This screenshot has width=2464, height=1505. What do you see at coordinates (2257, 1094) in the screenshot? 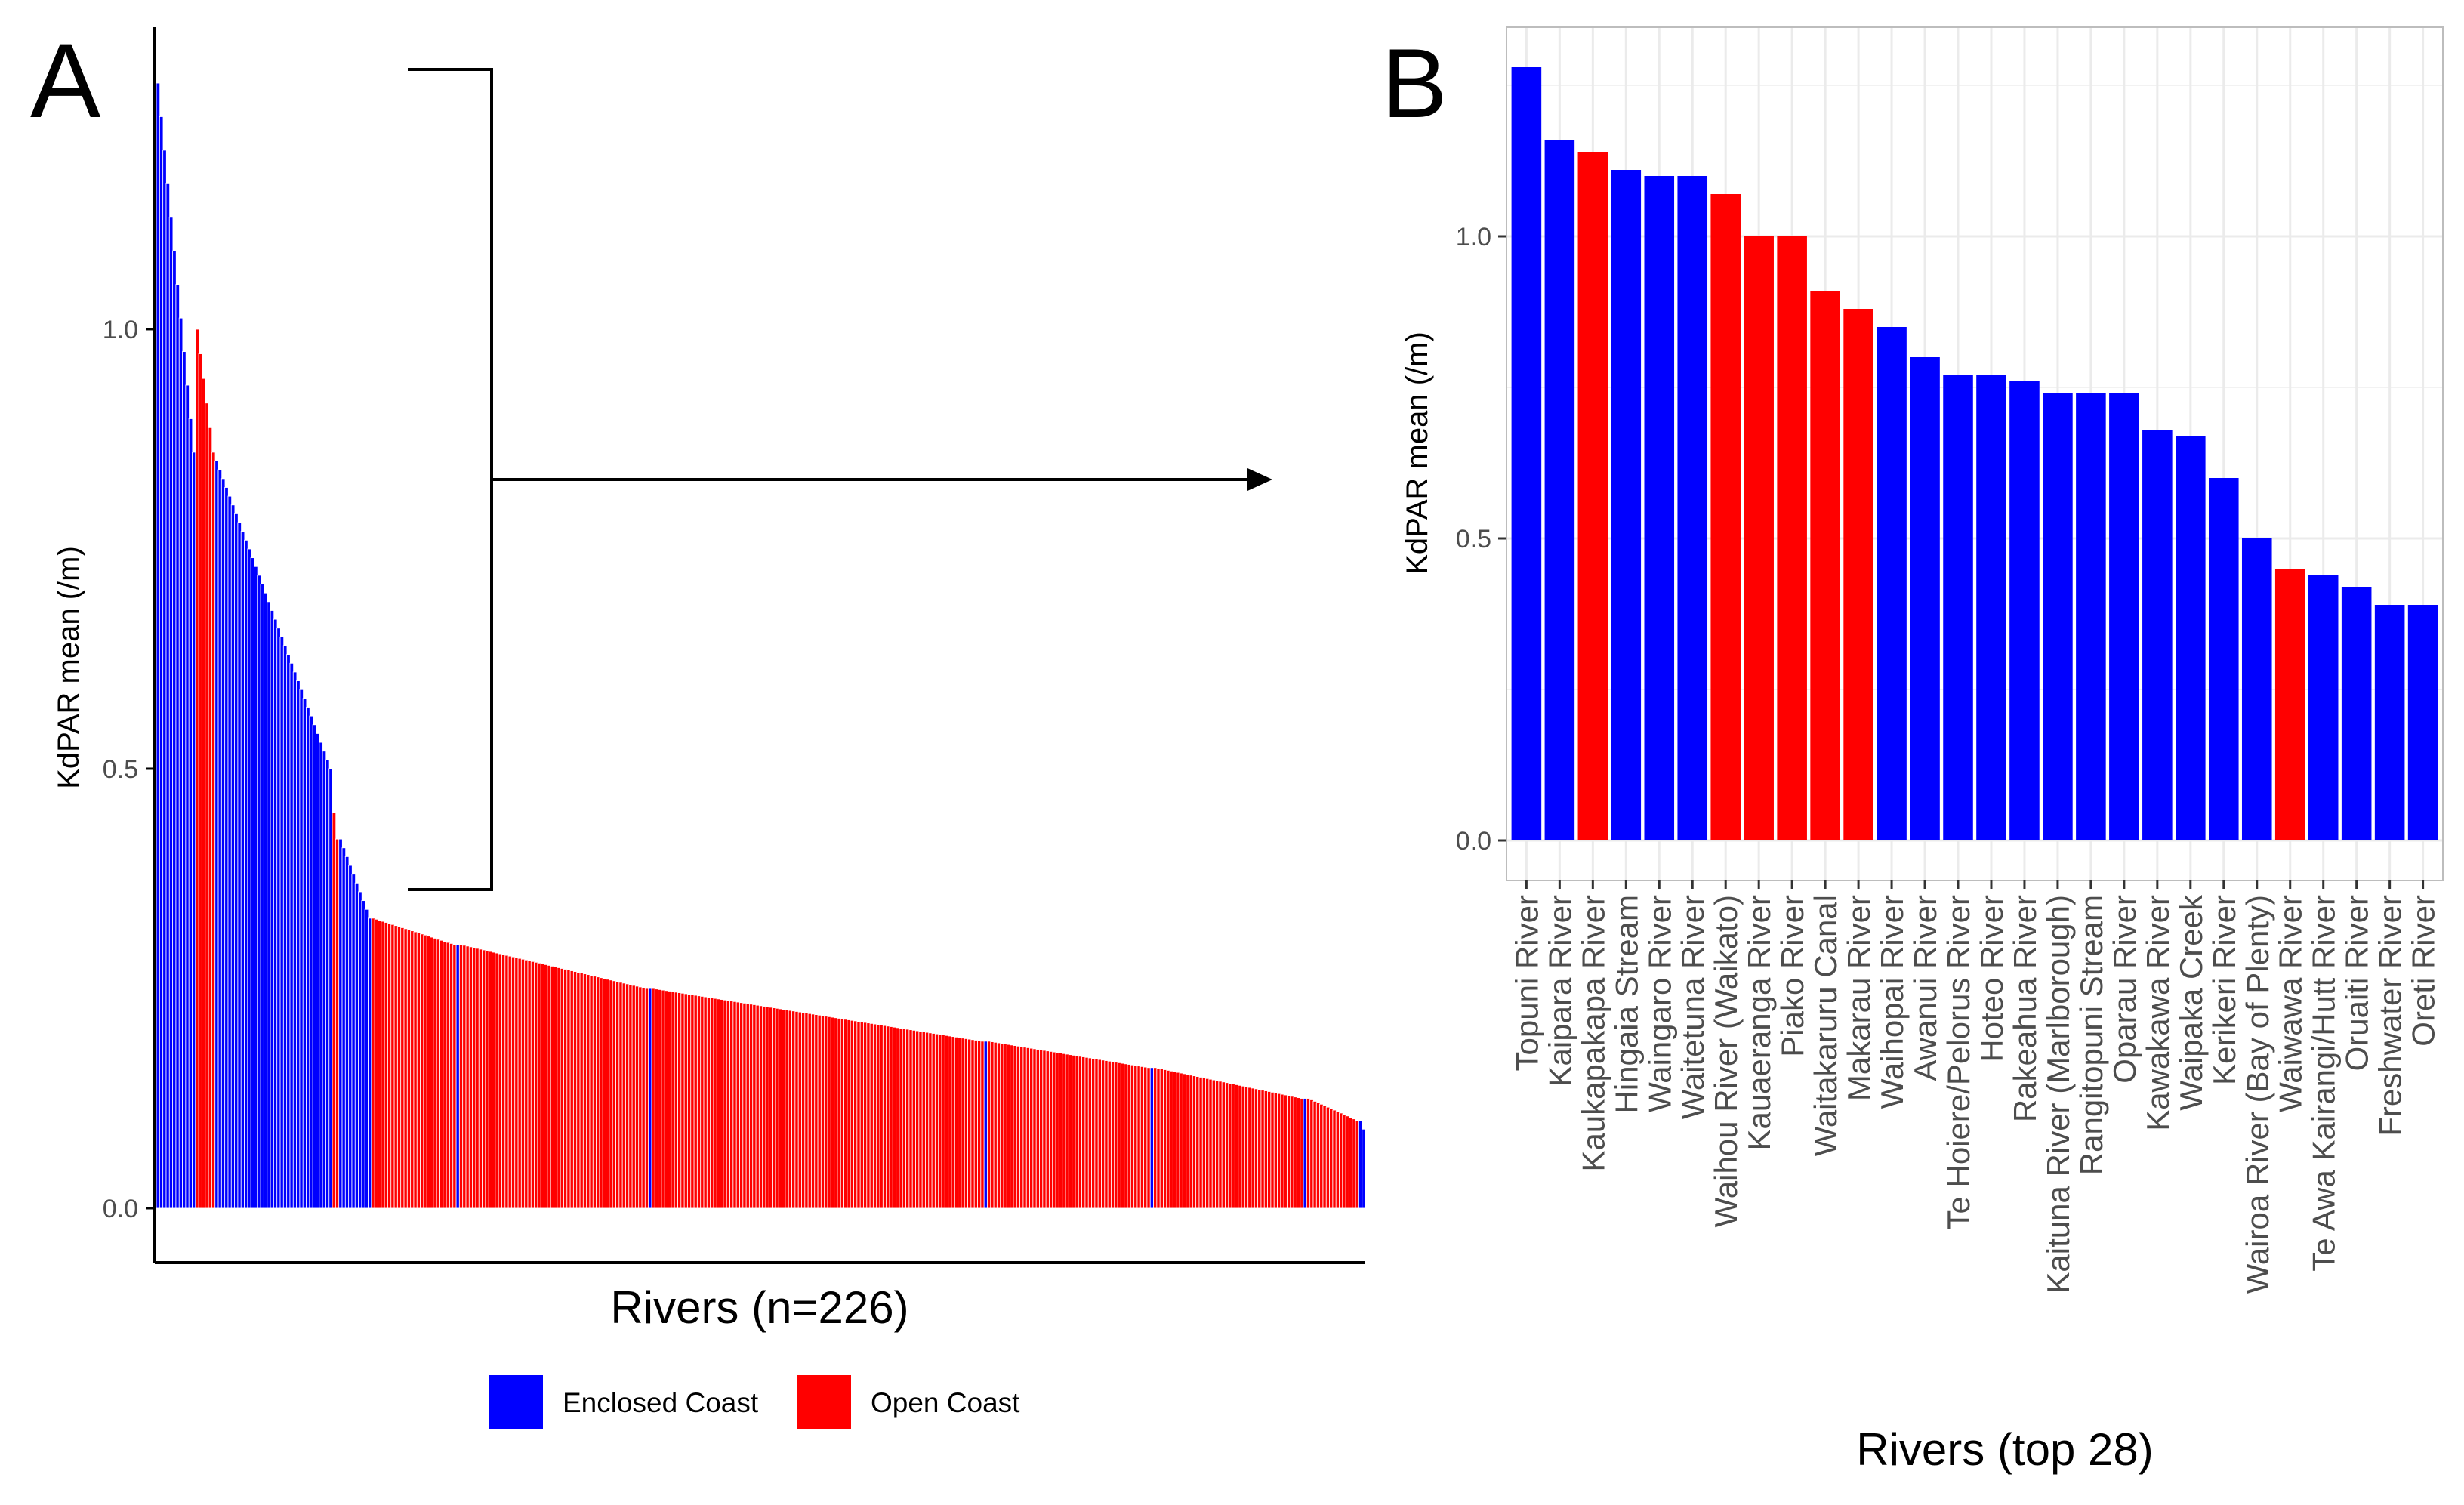
I see `chart-b-category-label: Wairoa River (Bay of Plenty)` at bounding box center [2257, 1094].